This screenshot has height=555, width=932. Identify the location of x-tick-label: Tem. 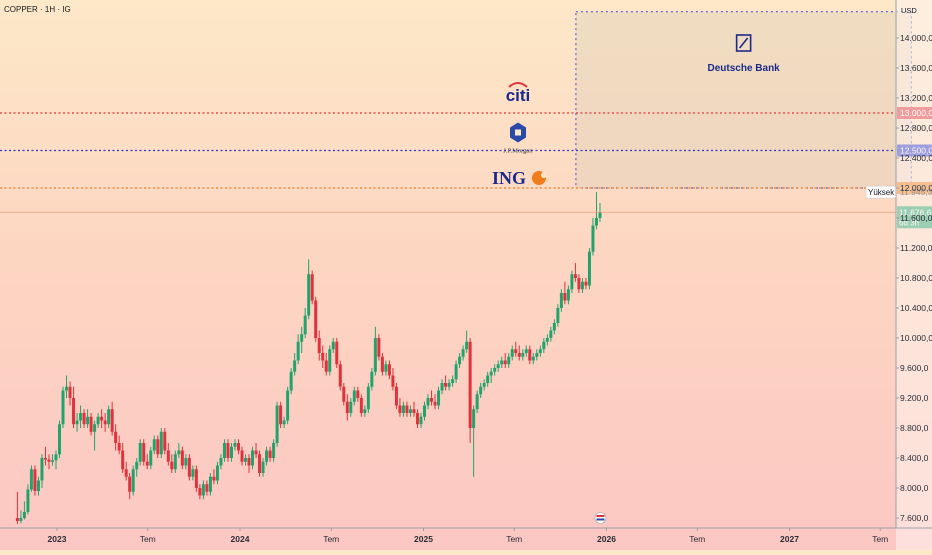
(148, 539).